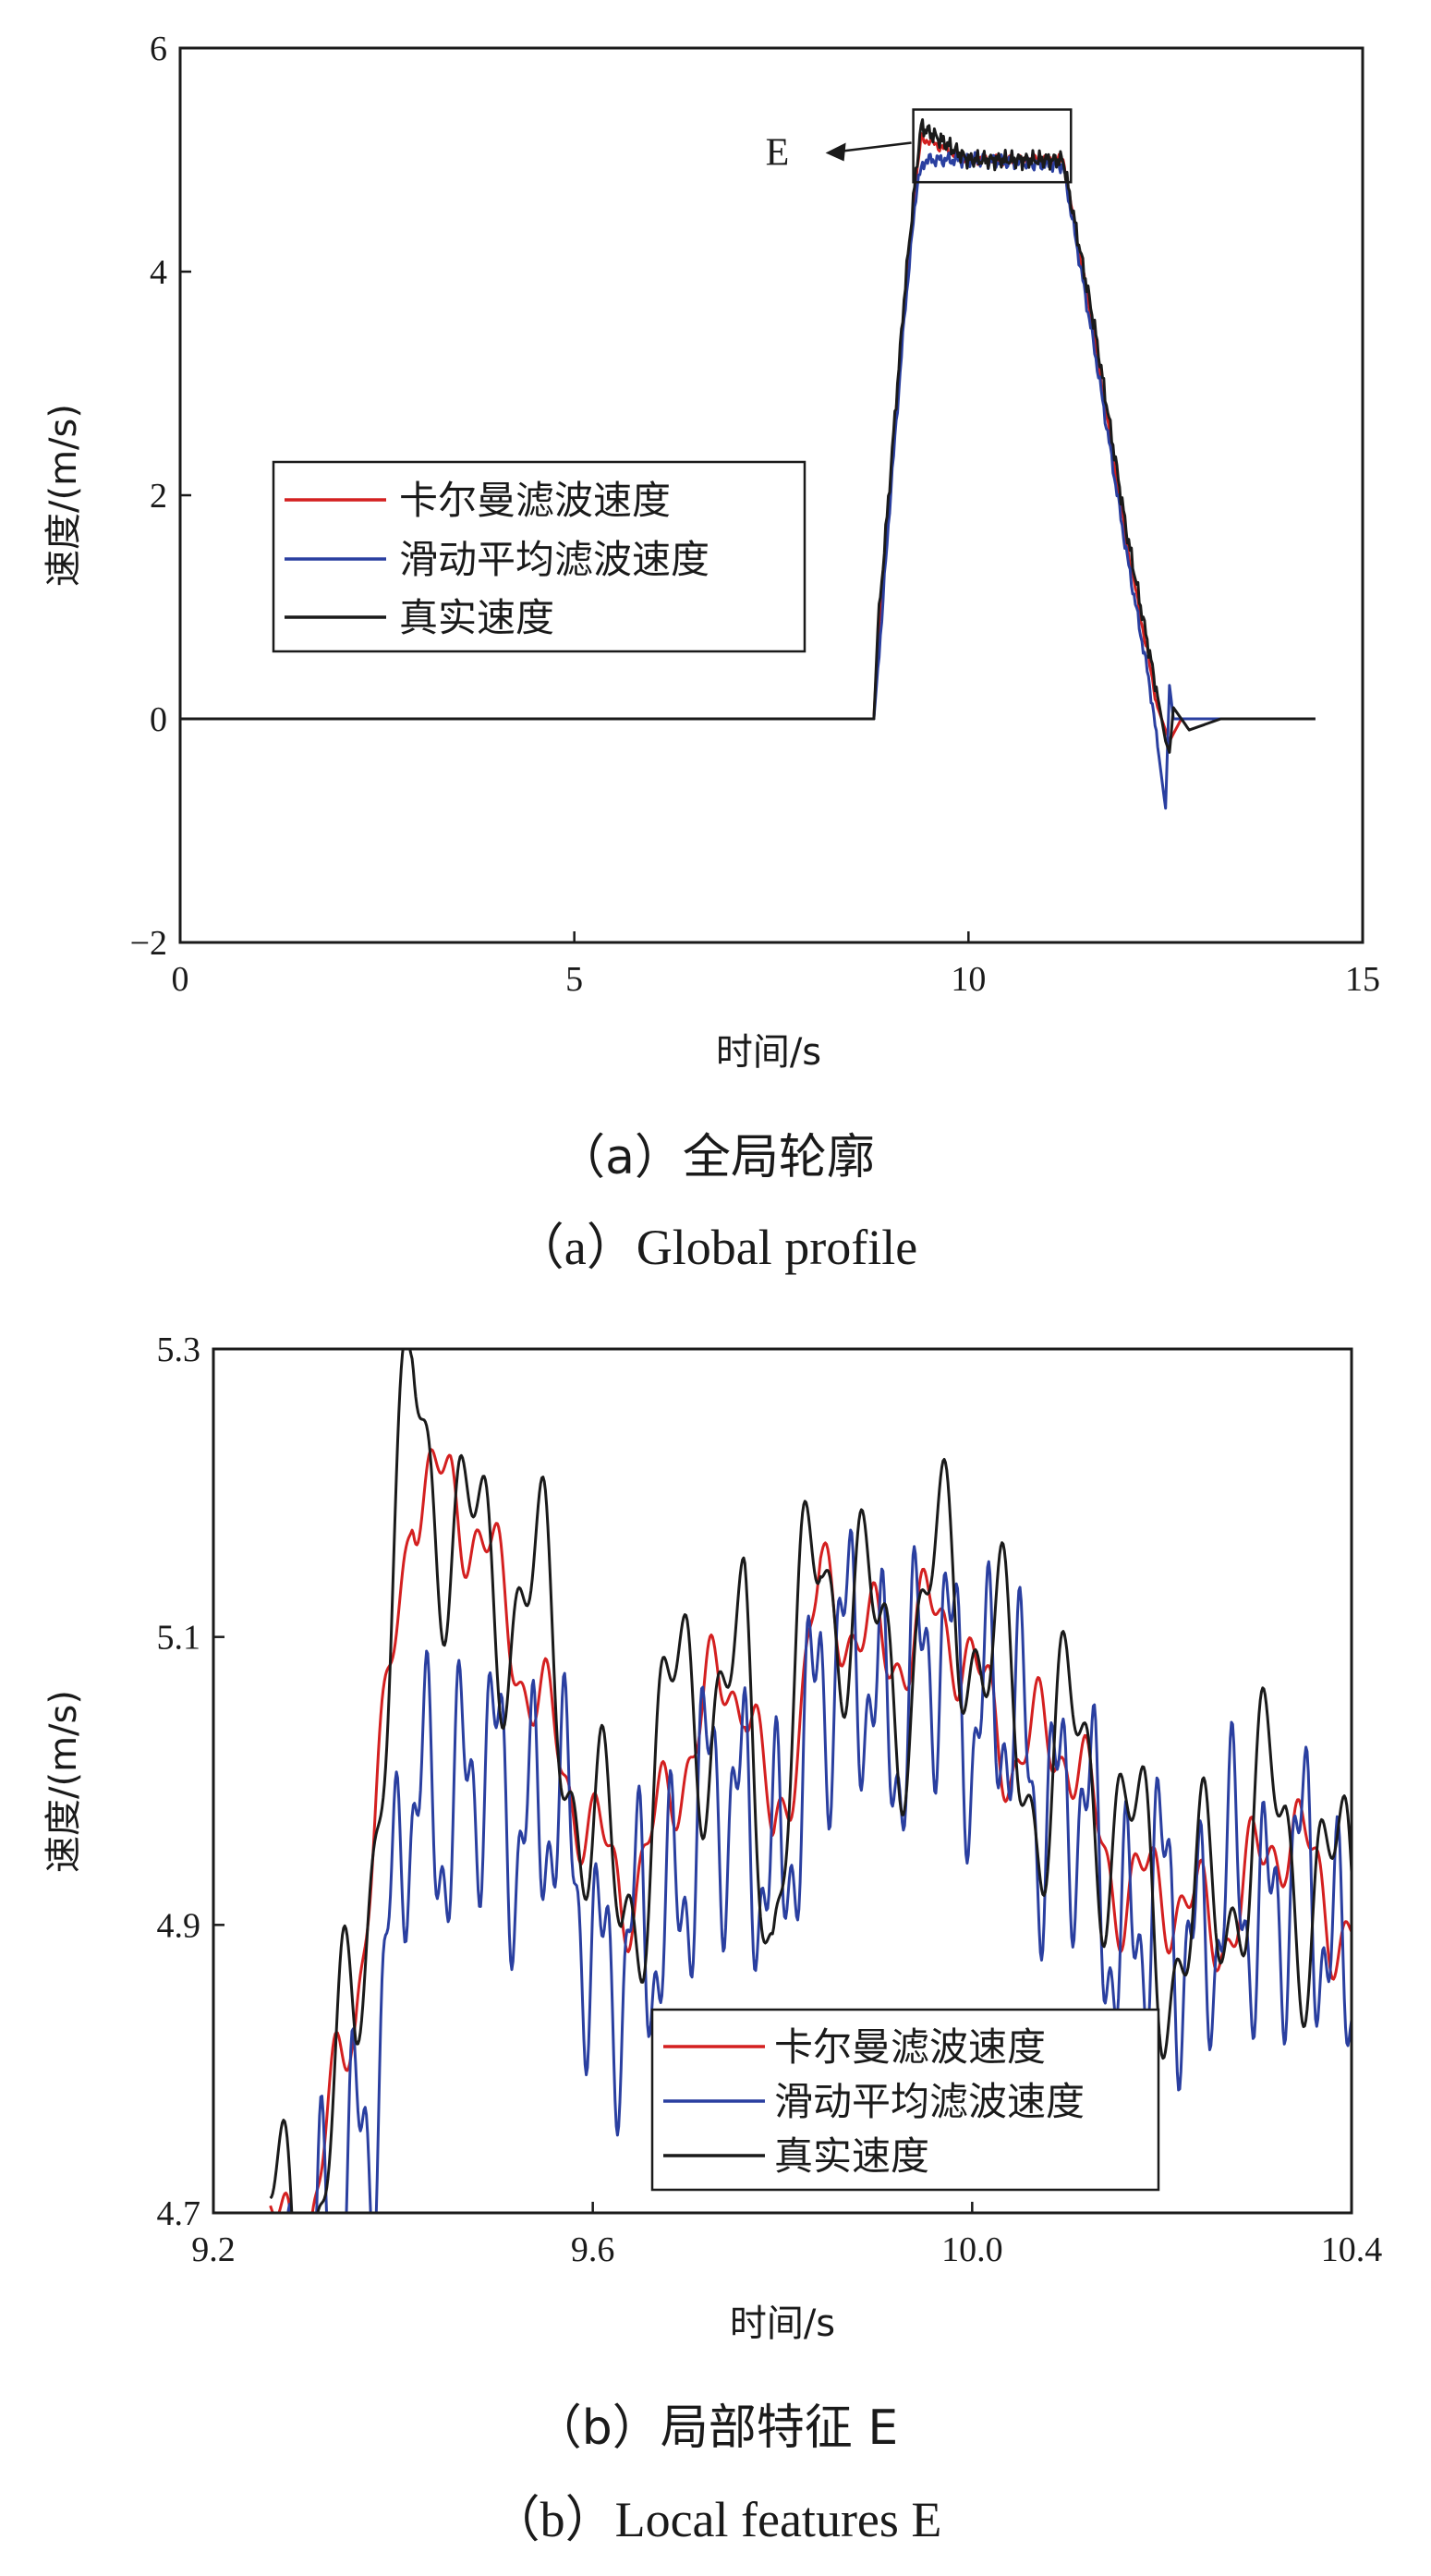 The image size is (1431, 2576). Describe the element at coordinates (574, 979) in the screenshot. I see `x-tick-label: 5` at that location.